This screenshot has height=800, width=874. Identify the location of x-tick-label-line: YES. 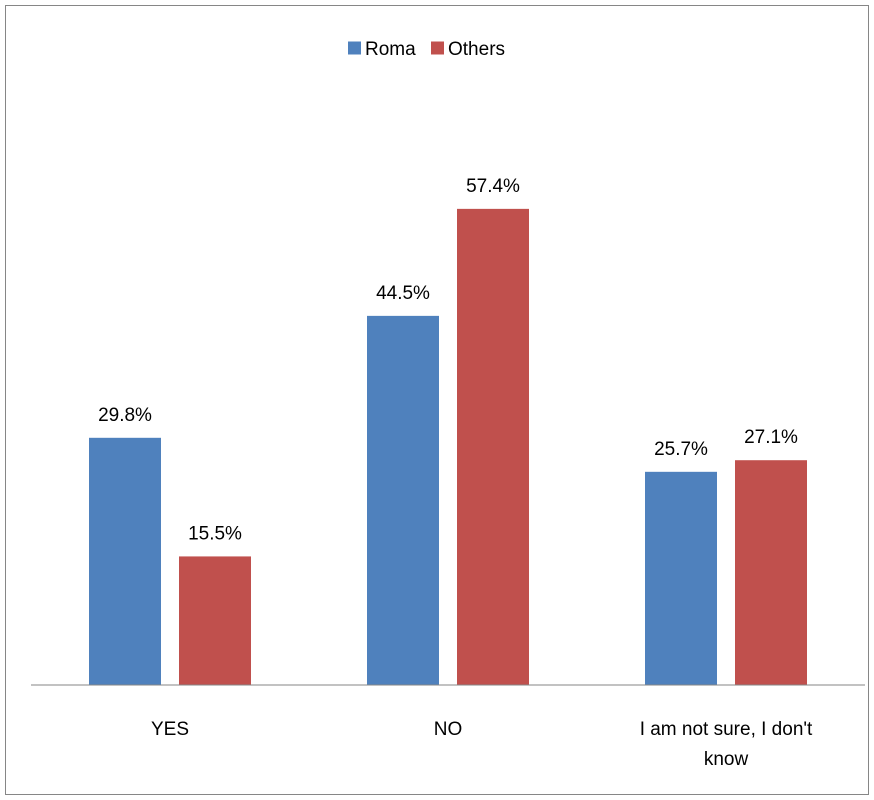
(170, 729).